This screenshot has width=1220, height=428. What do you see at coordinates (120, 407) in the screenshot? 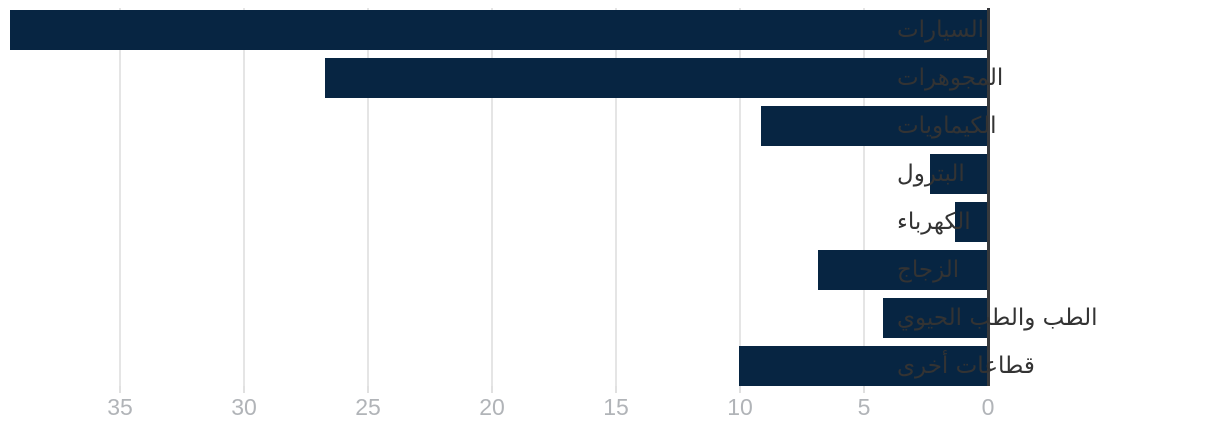
I see `x-tick-label: 35` at bounding box center [120, 407].